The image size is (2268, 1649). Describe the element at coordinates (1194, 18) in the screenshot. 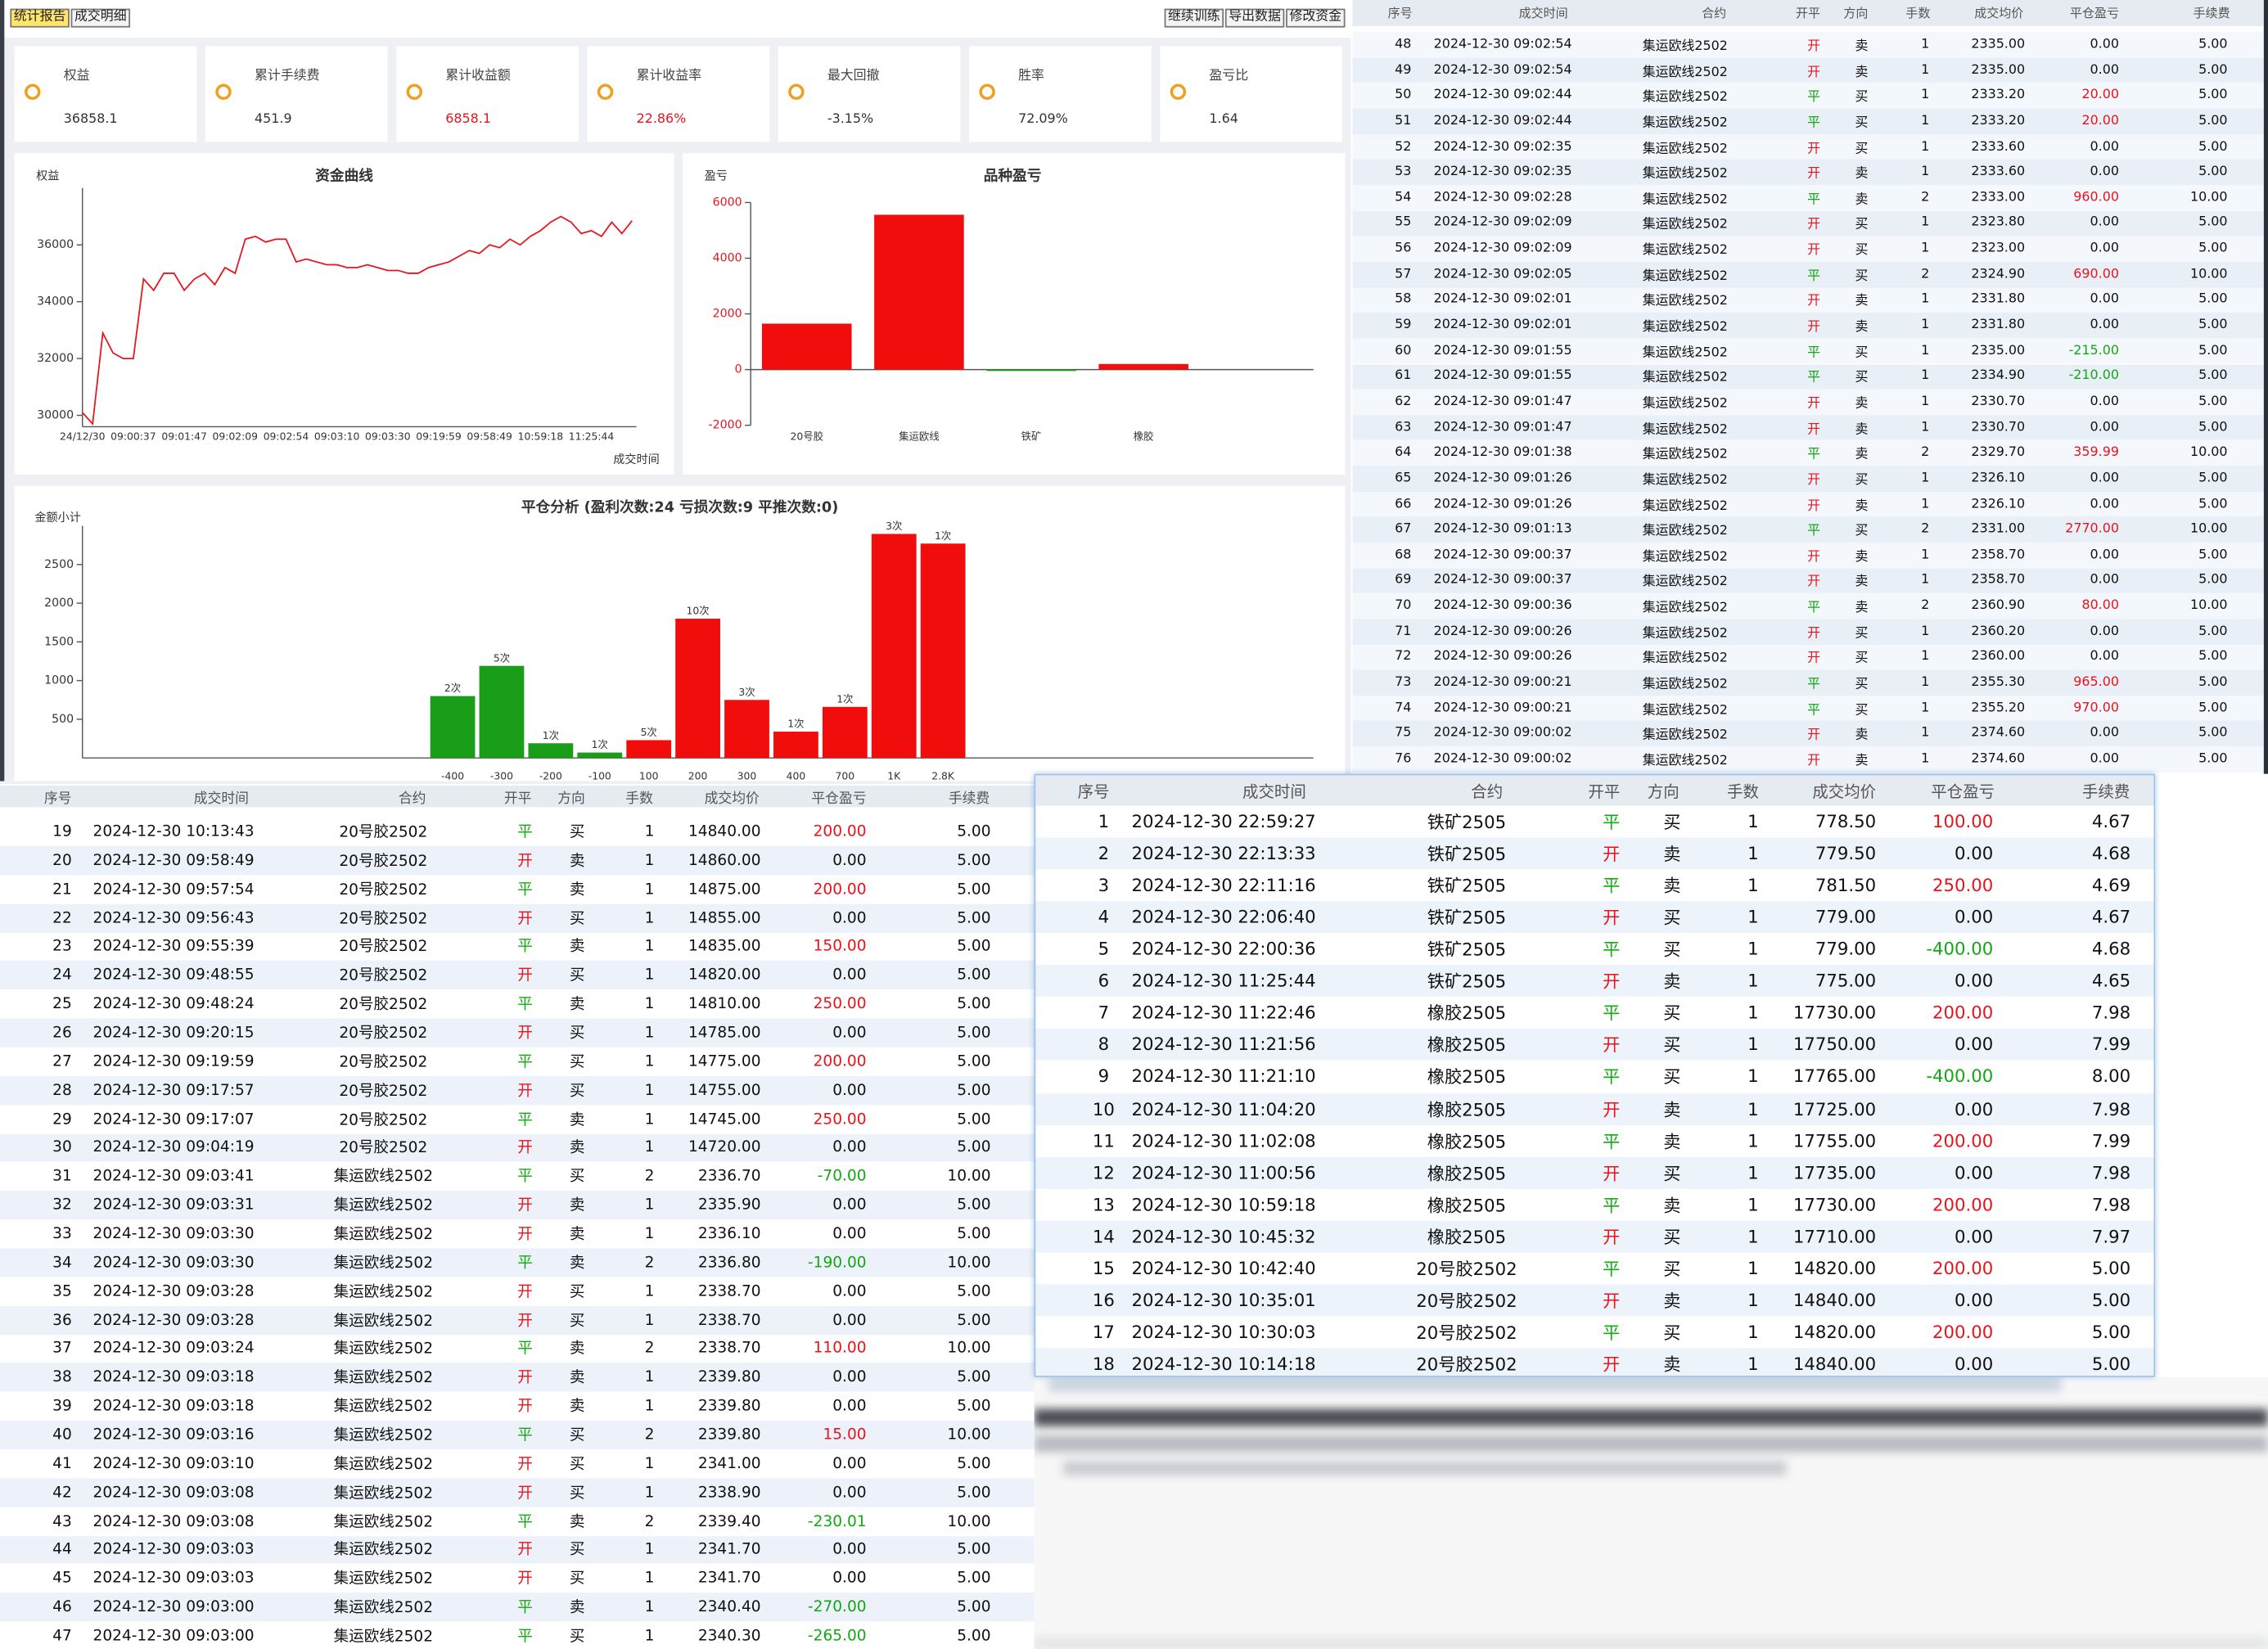

I see `button: 继续训练` at that location.